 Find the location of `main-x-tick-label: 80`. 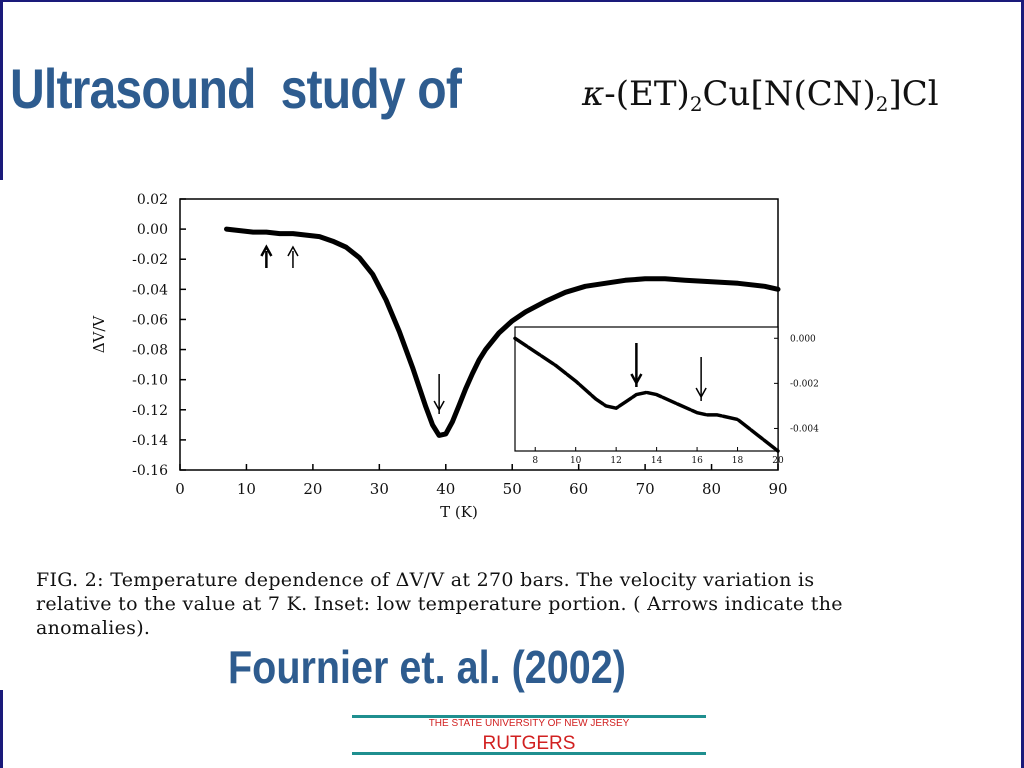

main-x-tick-label: 80 is located at coordinates (711, 489).